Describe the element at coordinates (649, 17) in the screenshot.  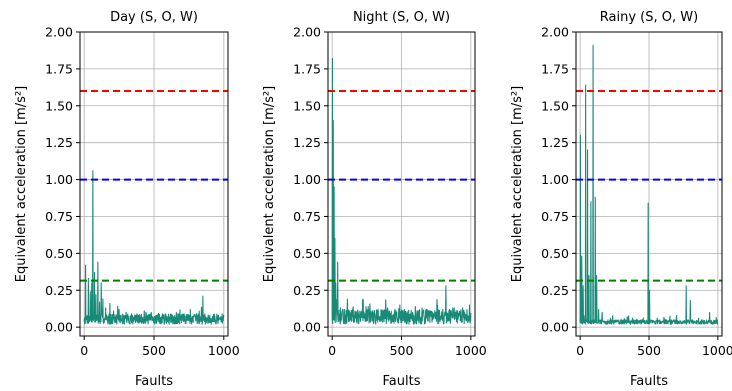
I see `chart-title: Rainy (S, O, W)` at that location.